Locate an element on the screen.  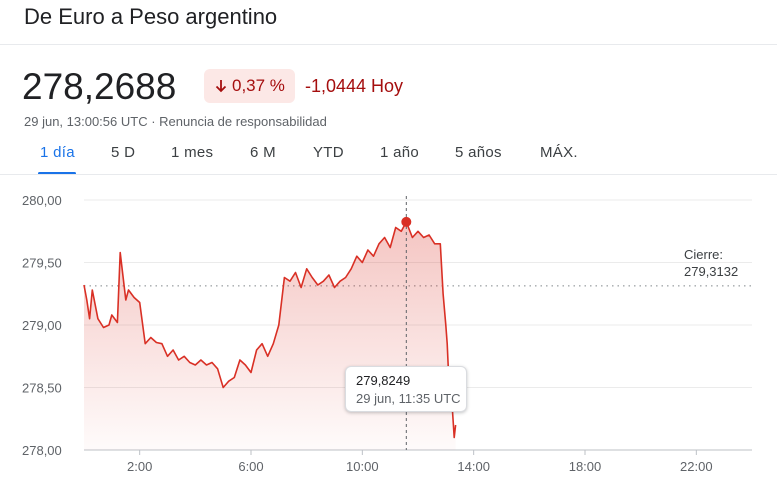
tabs-divider is located at coordinates (388, 174).